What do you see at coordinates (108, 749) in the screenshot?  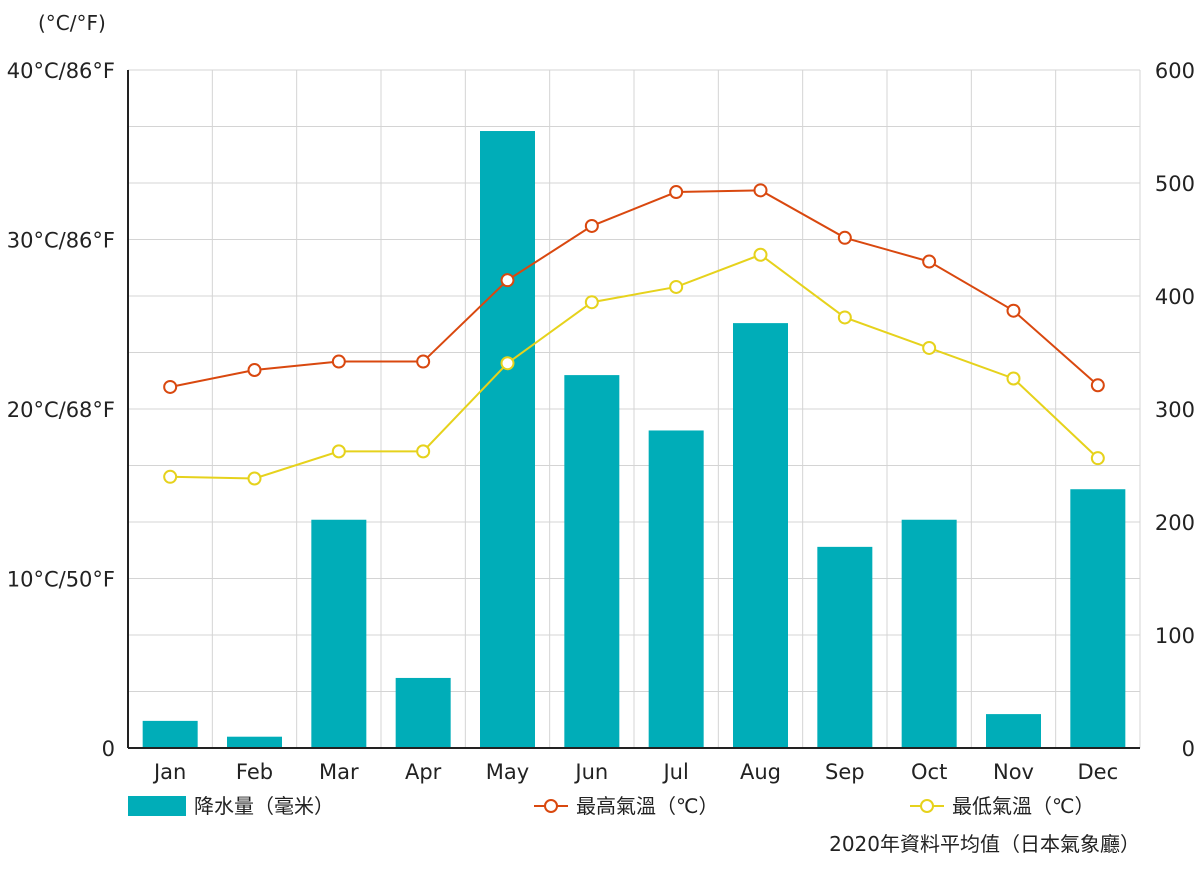 I see `left-axis-tick-label: 0` at bounding box center [108, 749].